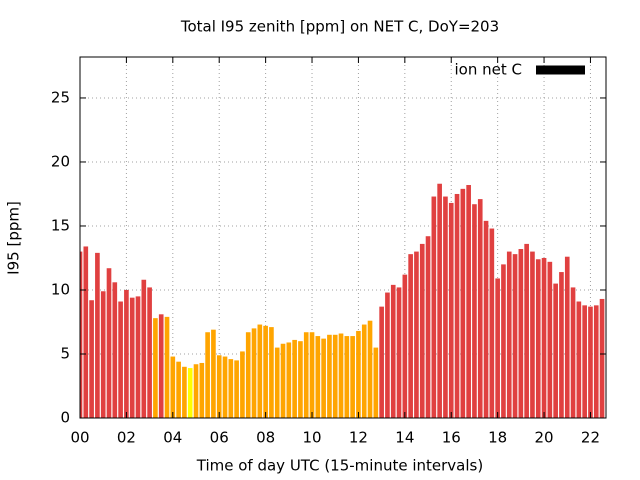  I want to click on x-tick-label: 02, so click(126, 438).